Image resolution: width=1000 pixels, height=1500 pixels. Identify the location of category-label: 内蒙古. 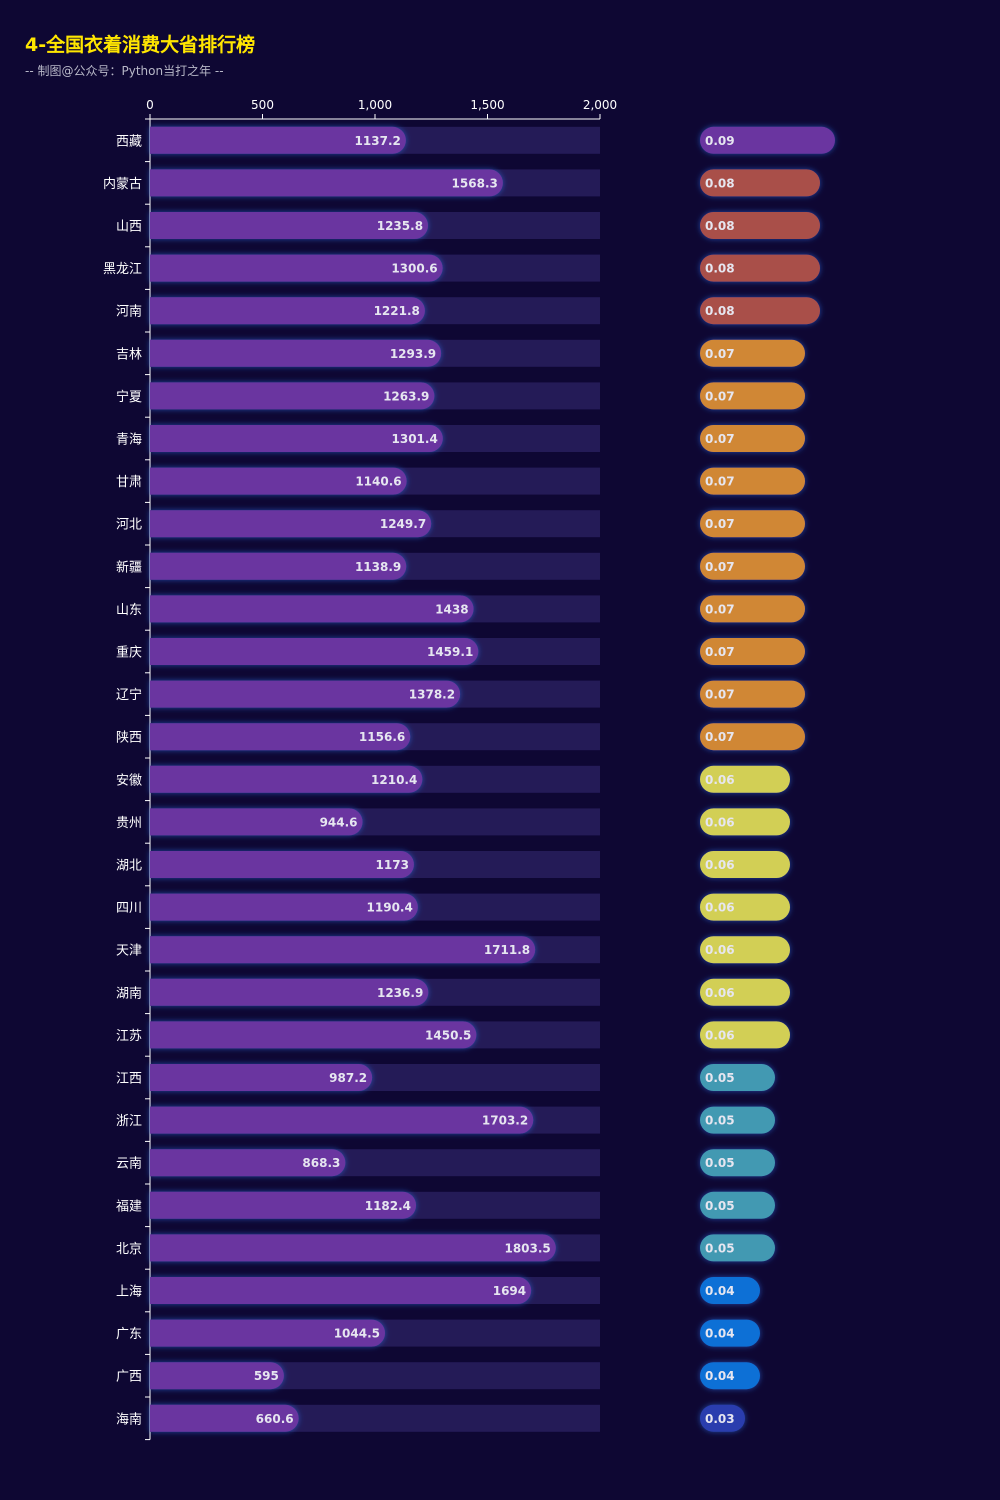
(122, 184).